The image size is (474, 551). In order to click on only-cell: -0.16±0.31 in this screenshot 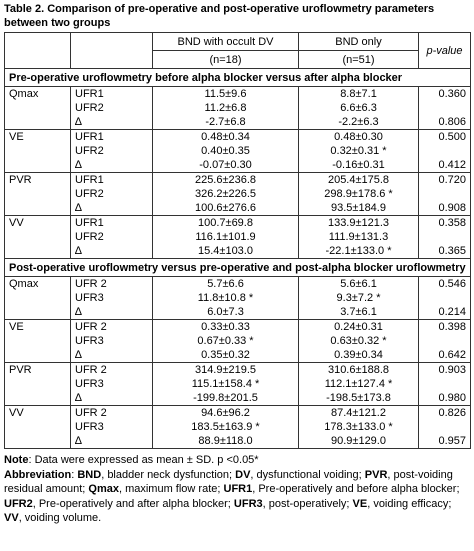, I will do `click(358, 165)`.